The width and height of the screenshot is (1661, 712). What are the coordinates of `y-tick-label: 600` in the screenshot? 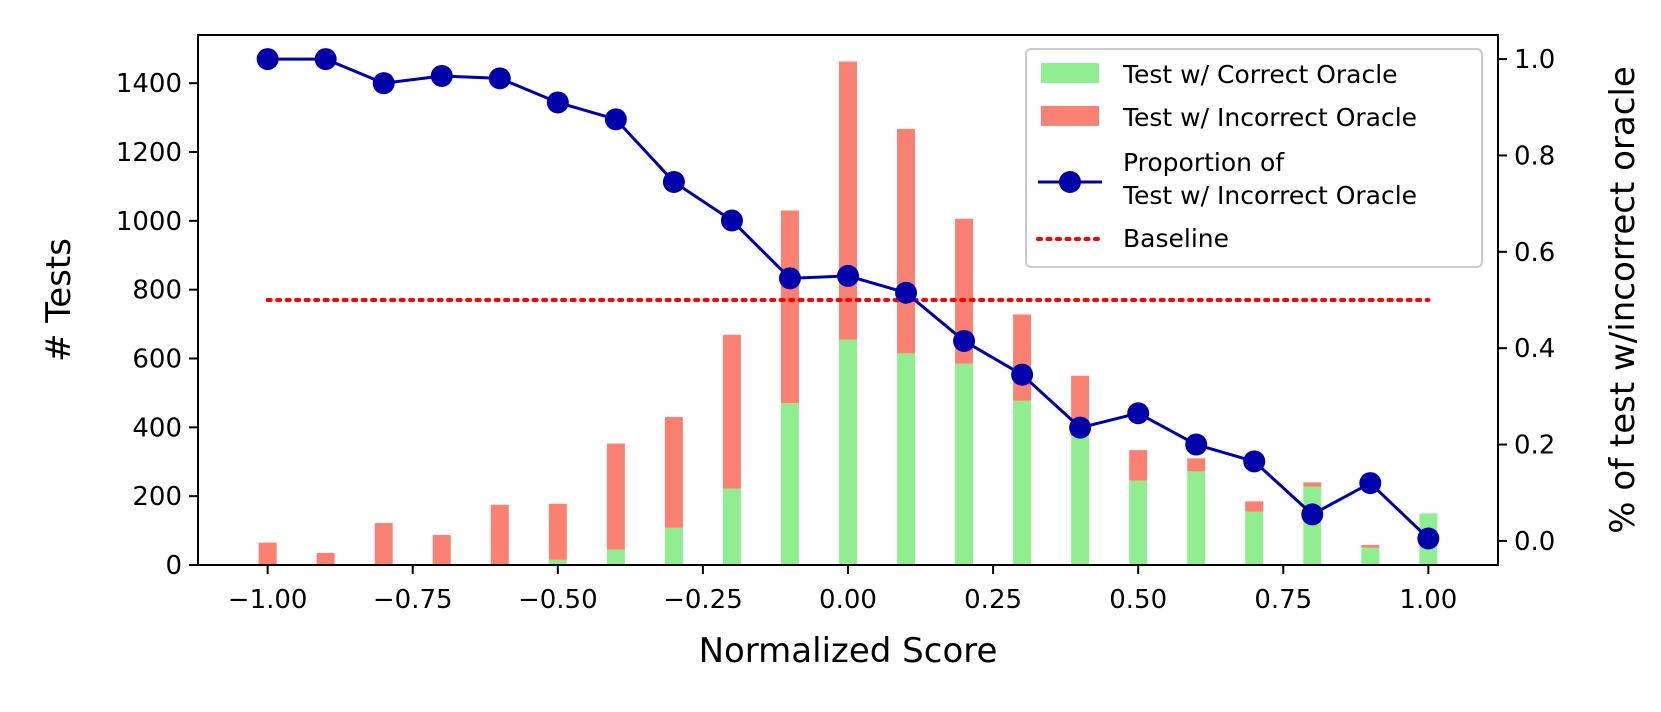 It's located at (157, 360).